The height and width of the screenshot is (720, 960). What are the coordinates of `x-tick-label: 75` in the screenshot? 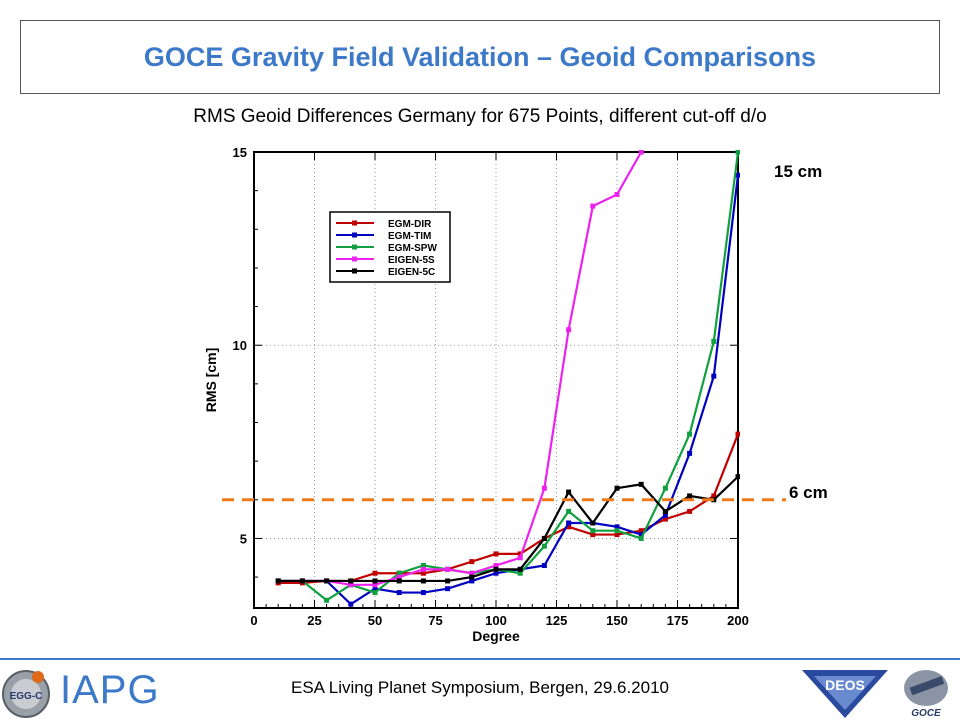 It's located at (435, 620).